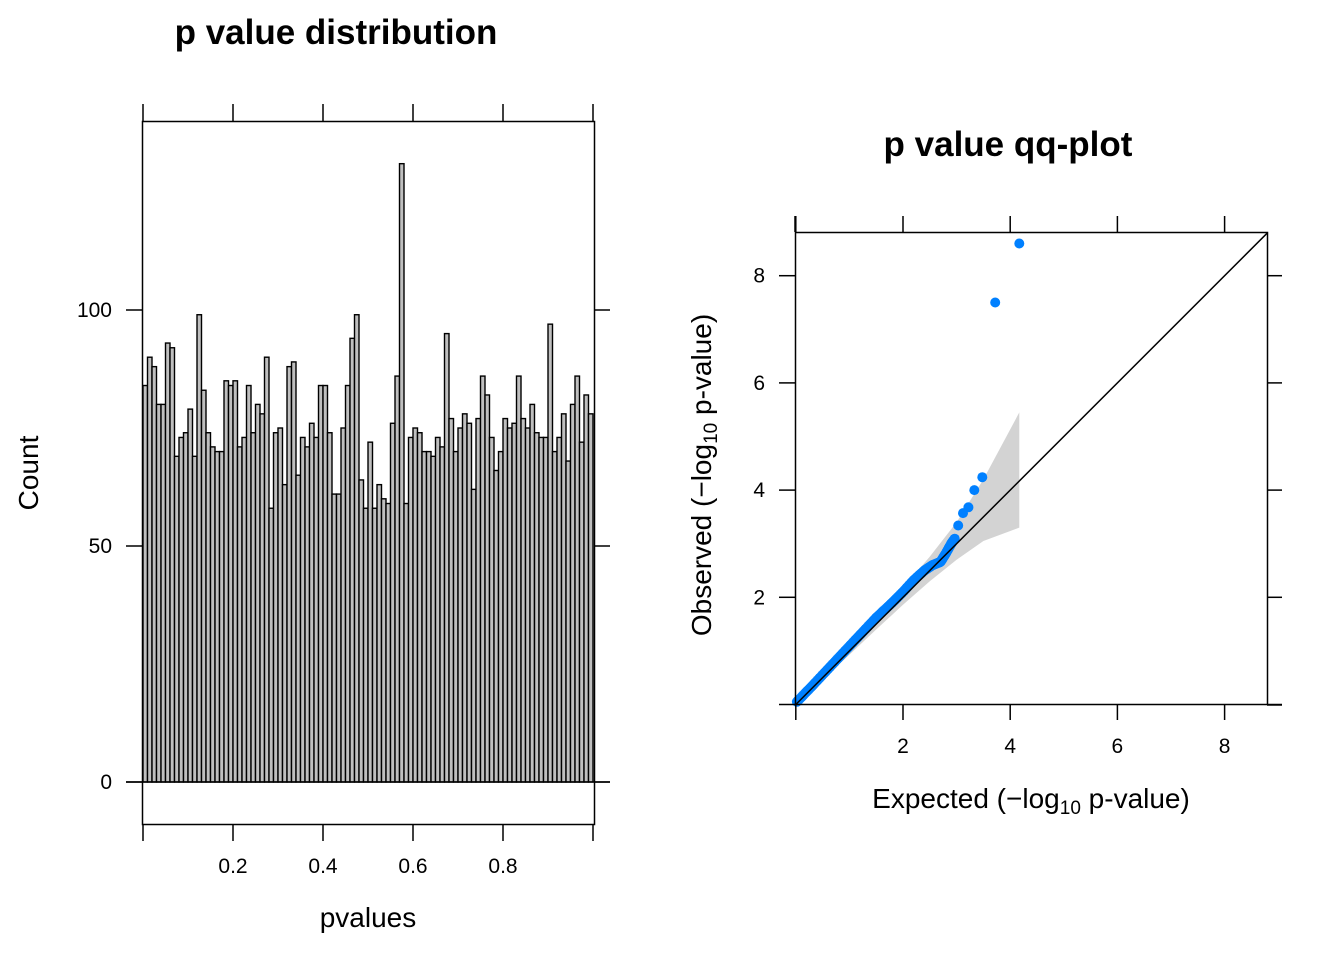  I want to click on x-tick-label: 0.6, so click(412, 866).